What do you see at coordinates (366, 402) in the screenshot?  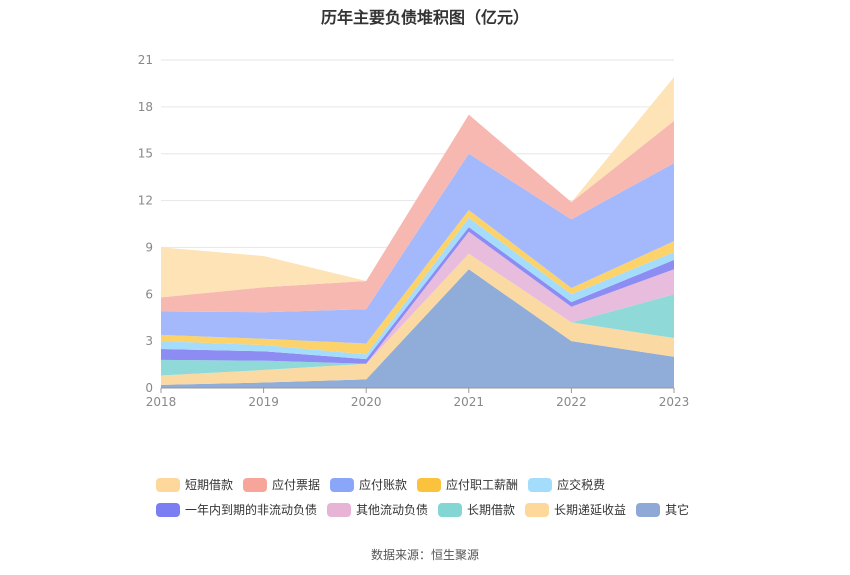 I see `x-tick-label: 2020` at bounding box center [366, 402].